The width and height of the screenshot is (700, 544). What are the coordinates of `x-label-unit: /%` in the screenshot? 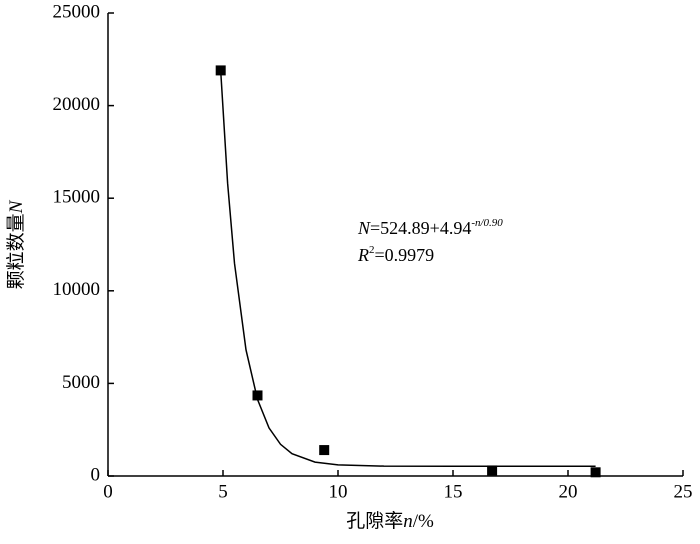 It's located at (423, 521).